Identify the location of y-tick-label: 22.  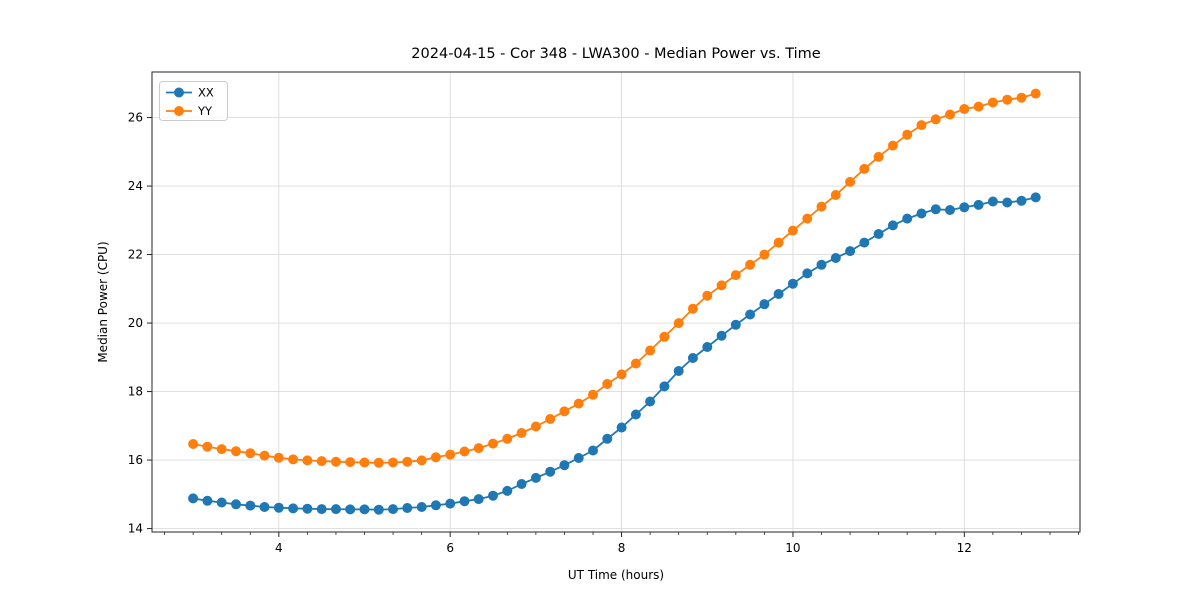
(135, 255).